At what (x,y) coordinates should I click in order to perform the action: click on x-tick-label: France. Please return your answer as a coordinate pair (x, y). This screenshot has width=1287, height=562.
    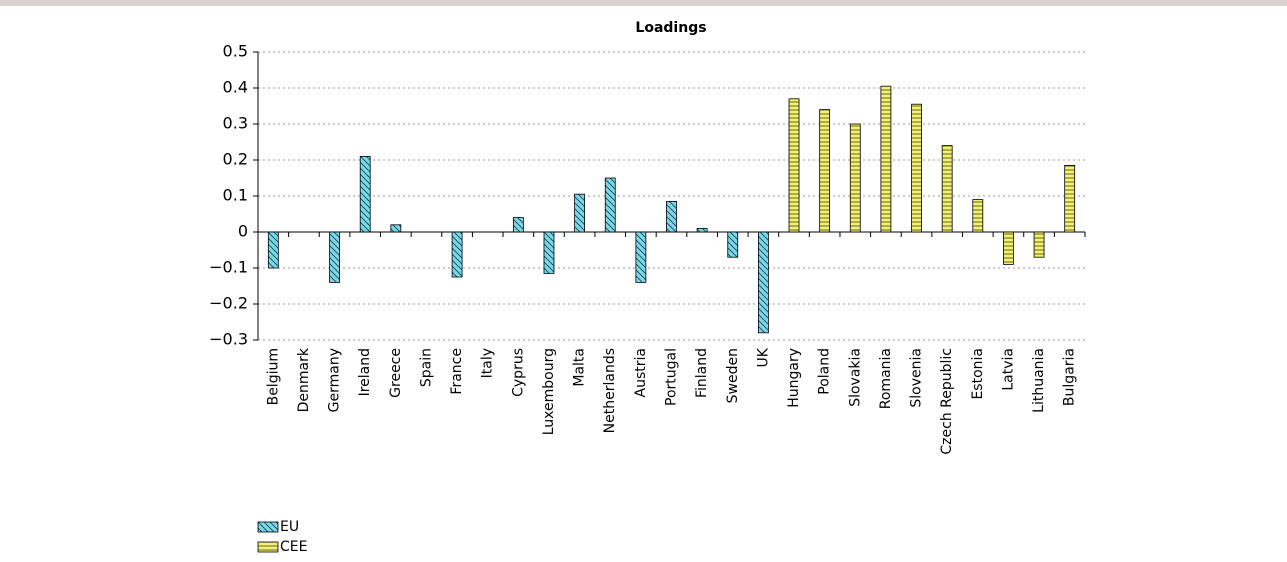
    Looking at the image, I should click on (457, 371).